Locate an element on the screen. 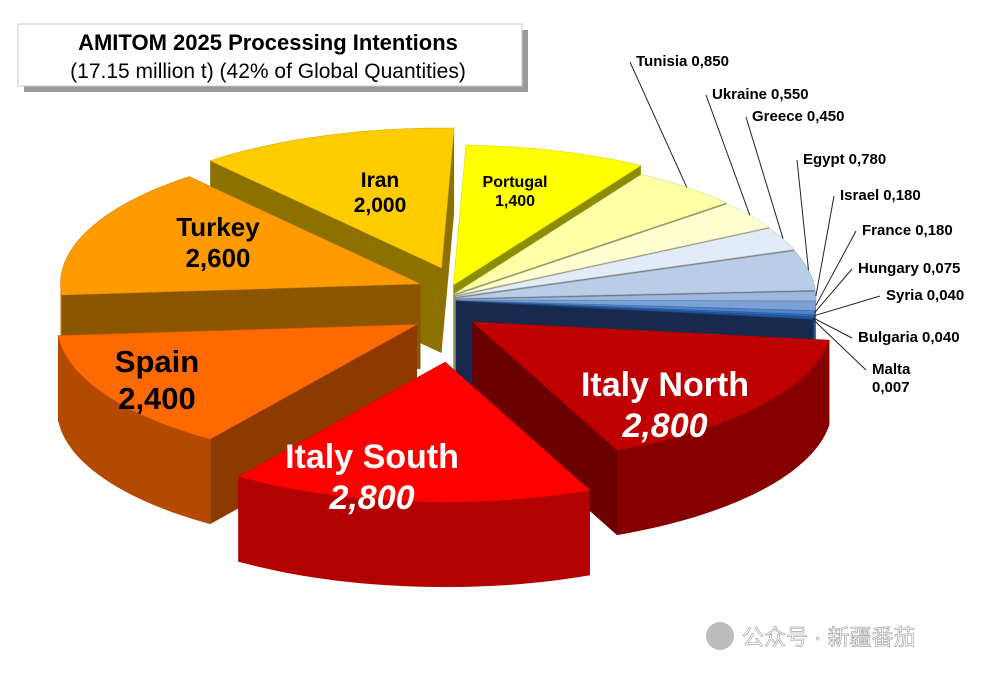  slice-label: Portugal 1,400 is located at coordinates (515, 192).